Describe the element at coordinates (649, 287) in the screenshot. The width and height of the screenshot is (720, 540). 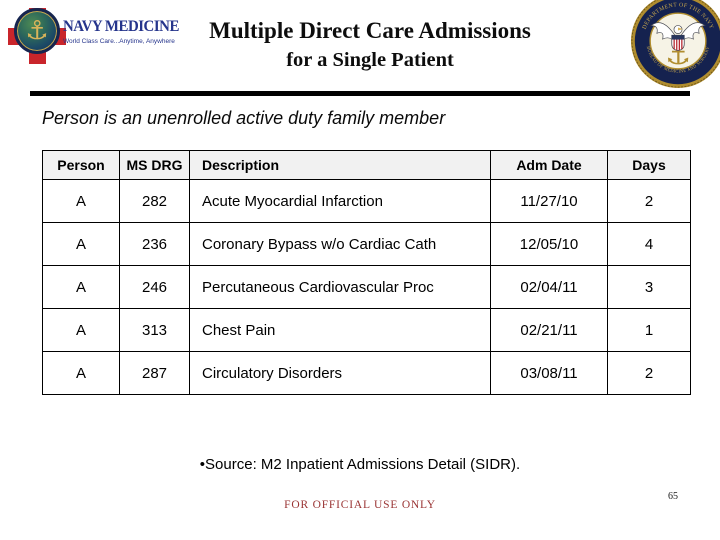
I see `table-cell: 3` at that location.